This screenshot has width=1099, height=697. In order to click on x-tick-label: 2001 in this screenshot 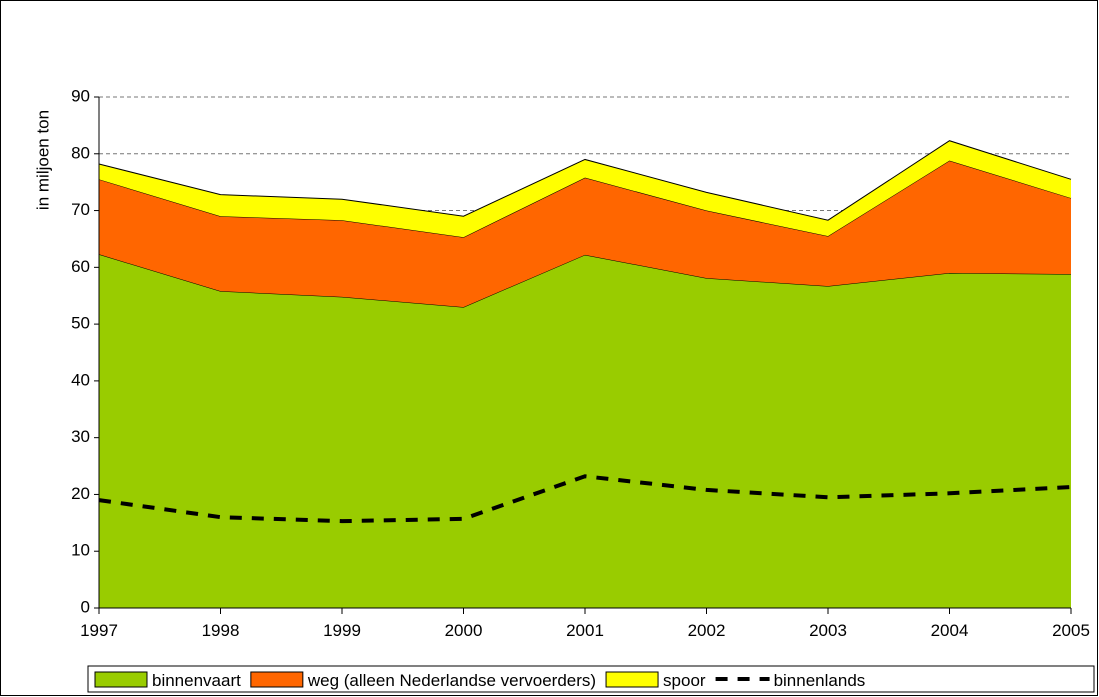, I will do `click(585, 630)`.